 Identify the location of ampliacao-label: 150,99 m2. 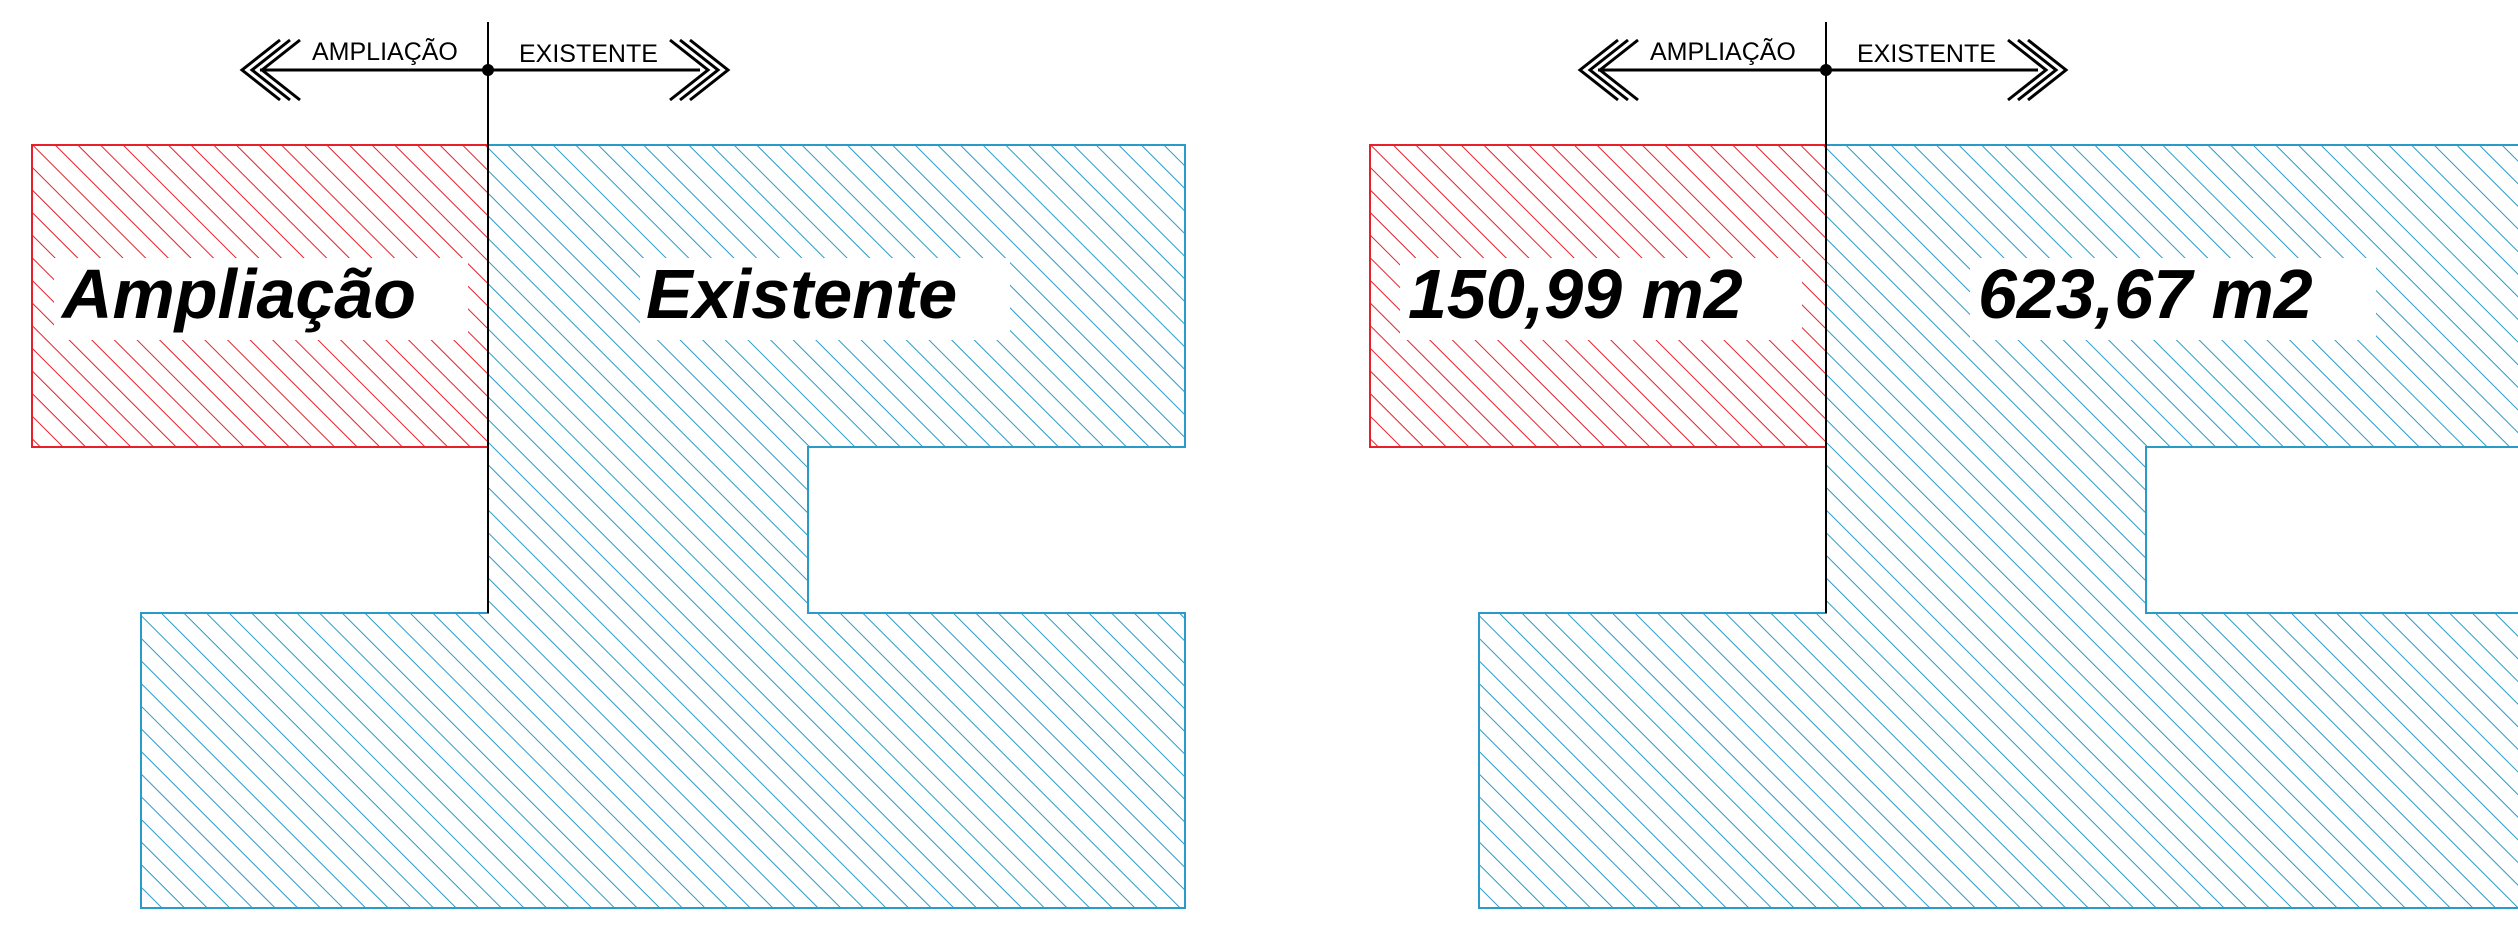
(1575, 294).